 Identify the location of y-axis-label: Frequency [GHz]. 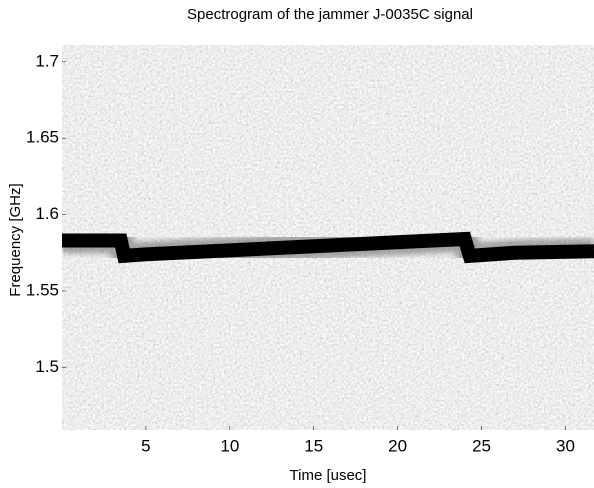
(15, 239).